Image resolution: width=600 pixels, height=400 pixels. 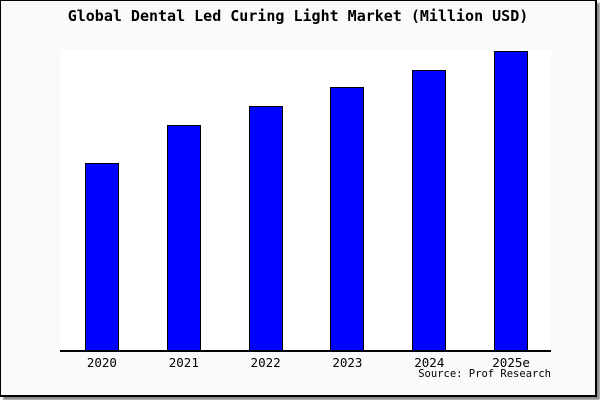 What do you see at coordinates (484, 374) in the screenshot?
I see `source-note: Source: Prof Research` at bounding box center [484, 374].